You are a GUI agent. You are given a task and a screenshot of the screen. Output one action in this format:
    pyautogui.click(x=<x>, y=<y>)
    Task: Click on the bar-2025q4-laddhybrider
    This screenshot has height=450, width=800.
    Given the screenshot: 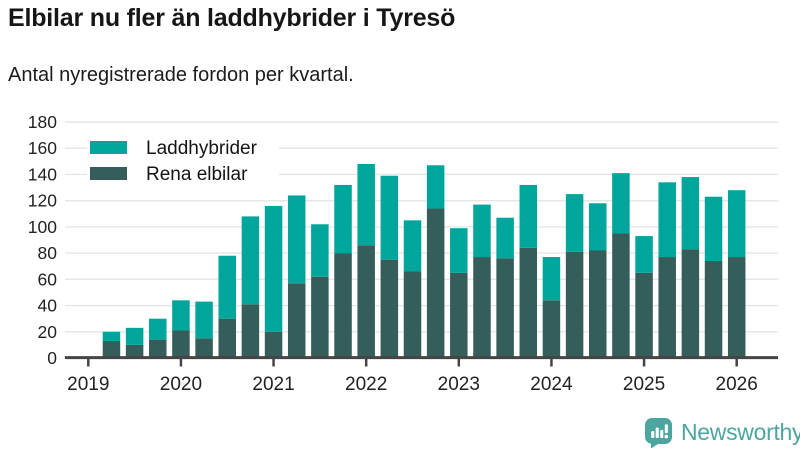 What is the action you would take?
    pyautogui.click(x=713, y=228)
    